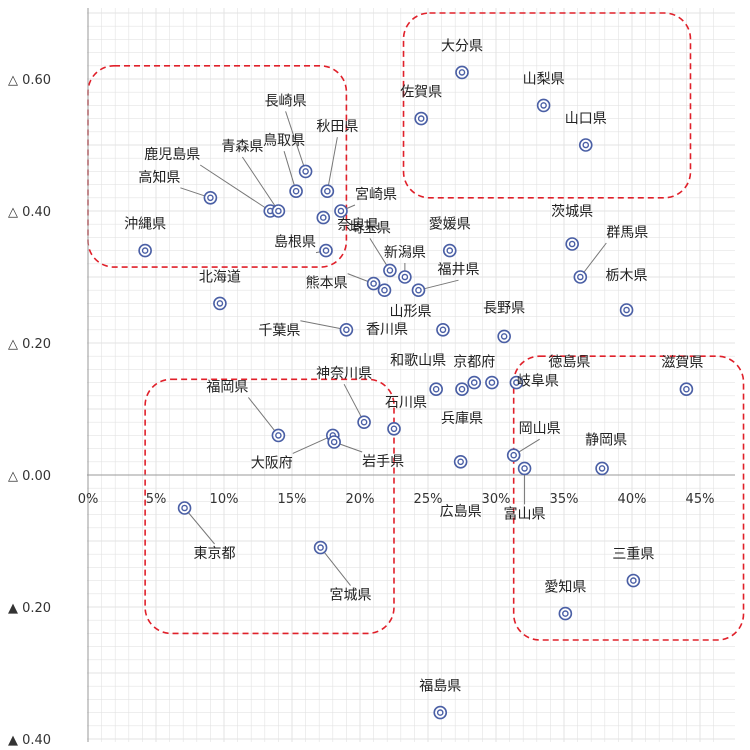  Describe the element at coordinates (295, 243) in the screenshot. I see `data-point-label: 島根県` at that location.